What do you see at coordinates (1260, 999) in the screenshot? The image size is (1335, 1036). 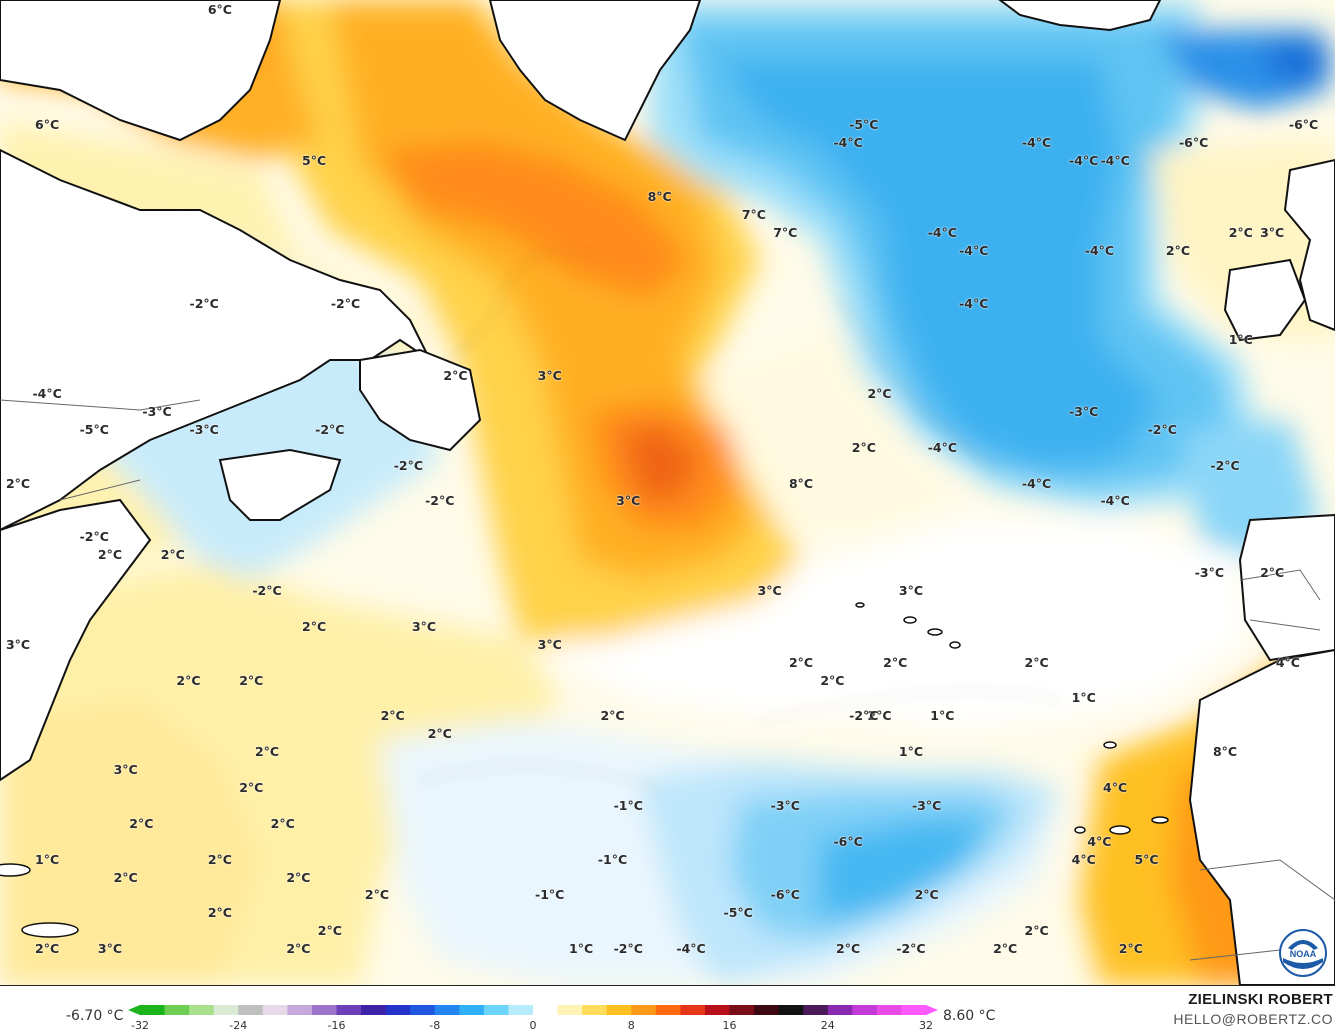 I see `author-credit: ZIELINSKI ROBERT` at bounding box center [1260, 999].